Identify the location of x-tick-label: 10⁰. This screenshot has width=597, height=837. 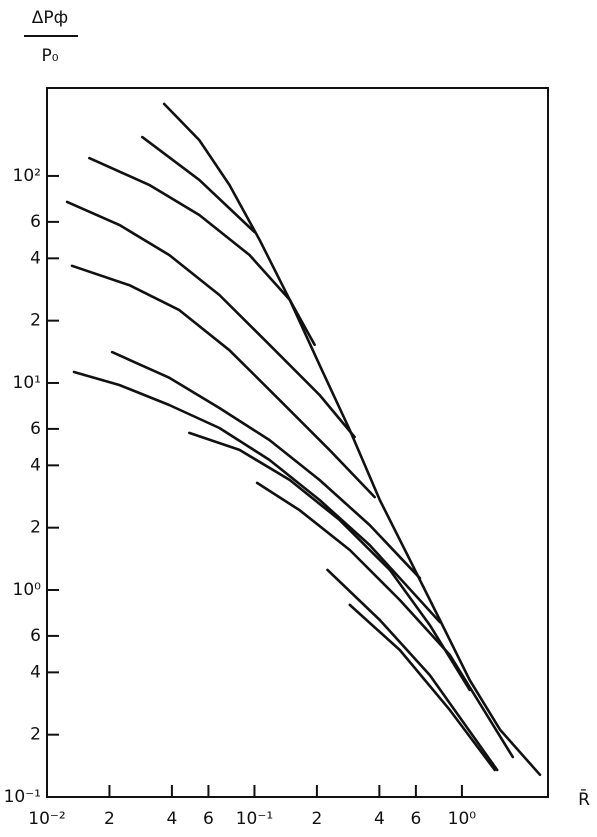
(462, 819).